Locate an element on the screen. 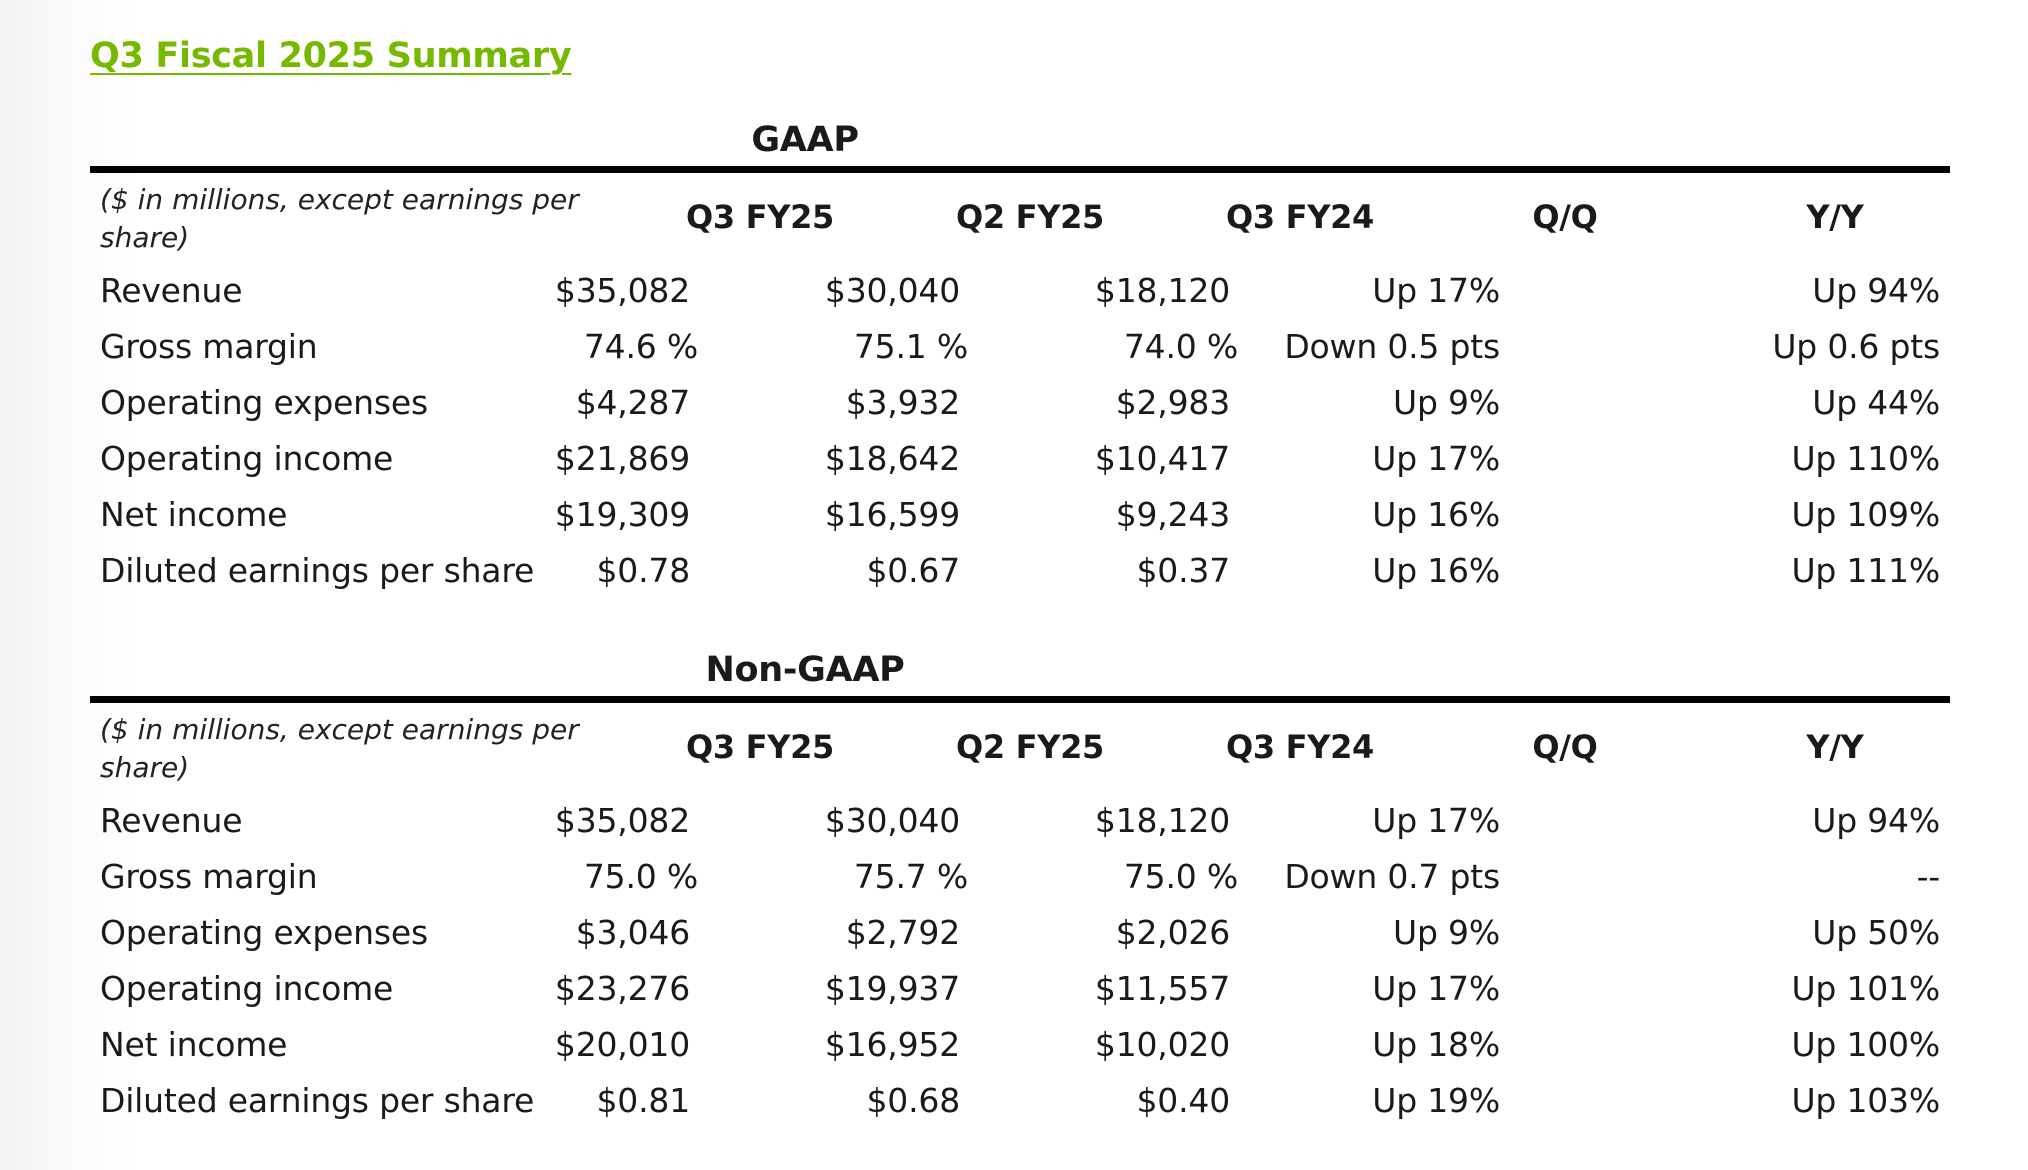 The height and width of the screenshot is (1170, 2028). cell-q2fy25: 75.7 % is located at coordinates (910, 876).